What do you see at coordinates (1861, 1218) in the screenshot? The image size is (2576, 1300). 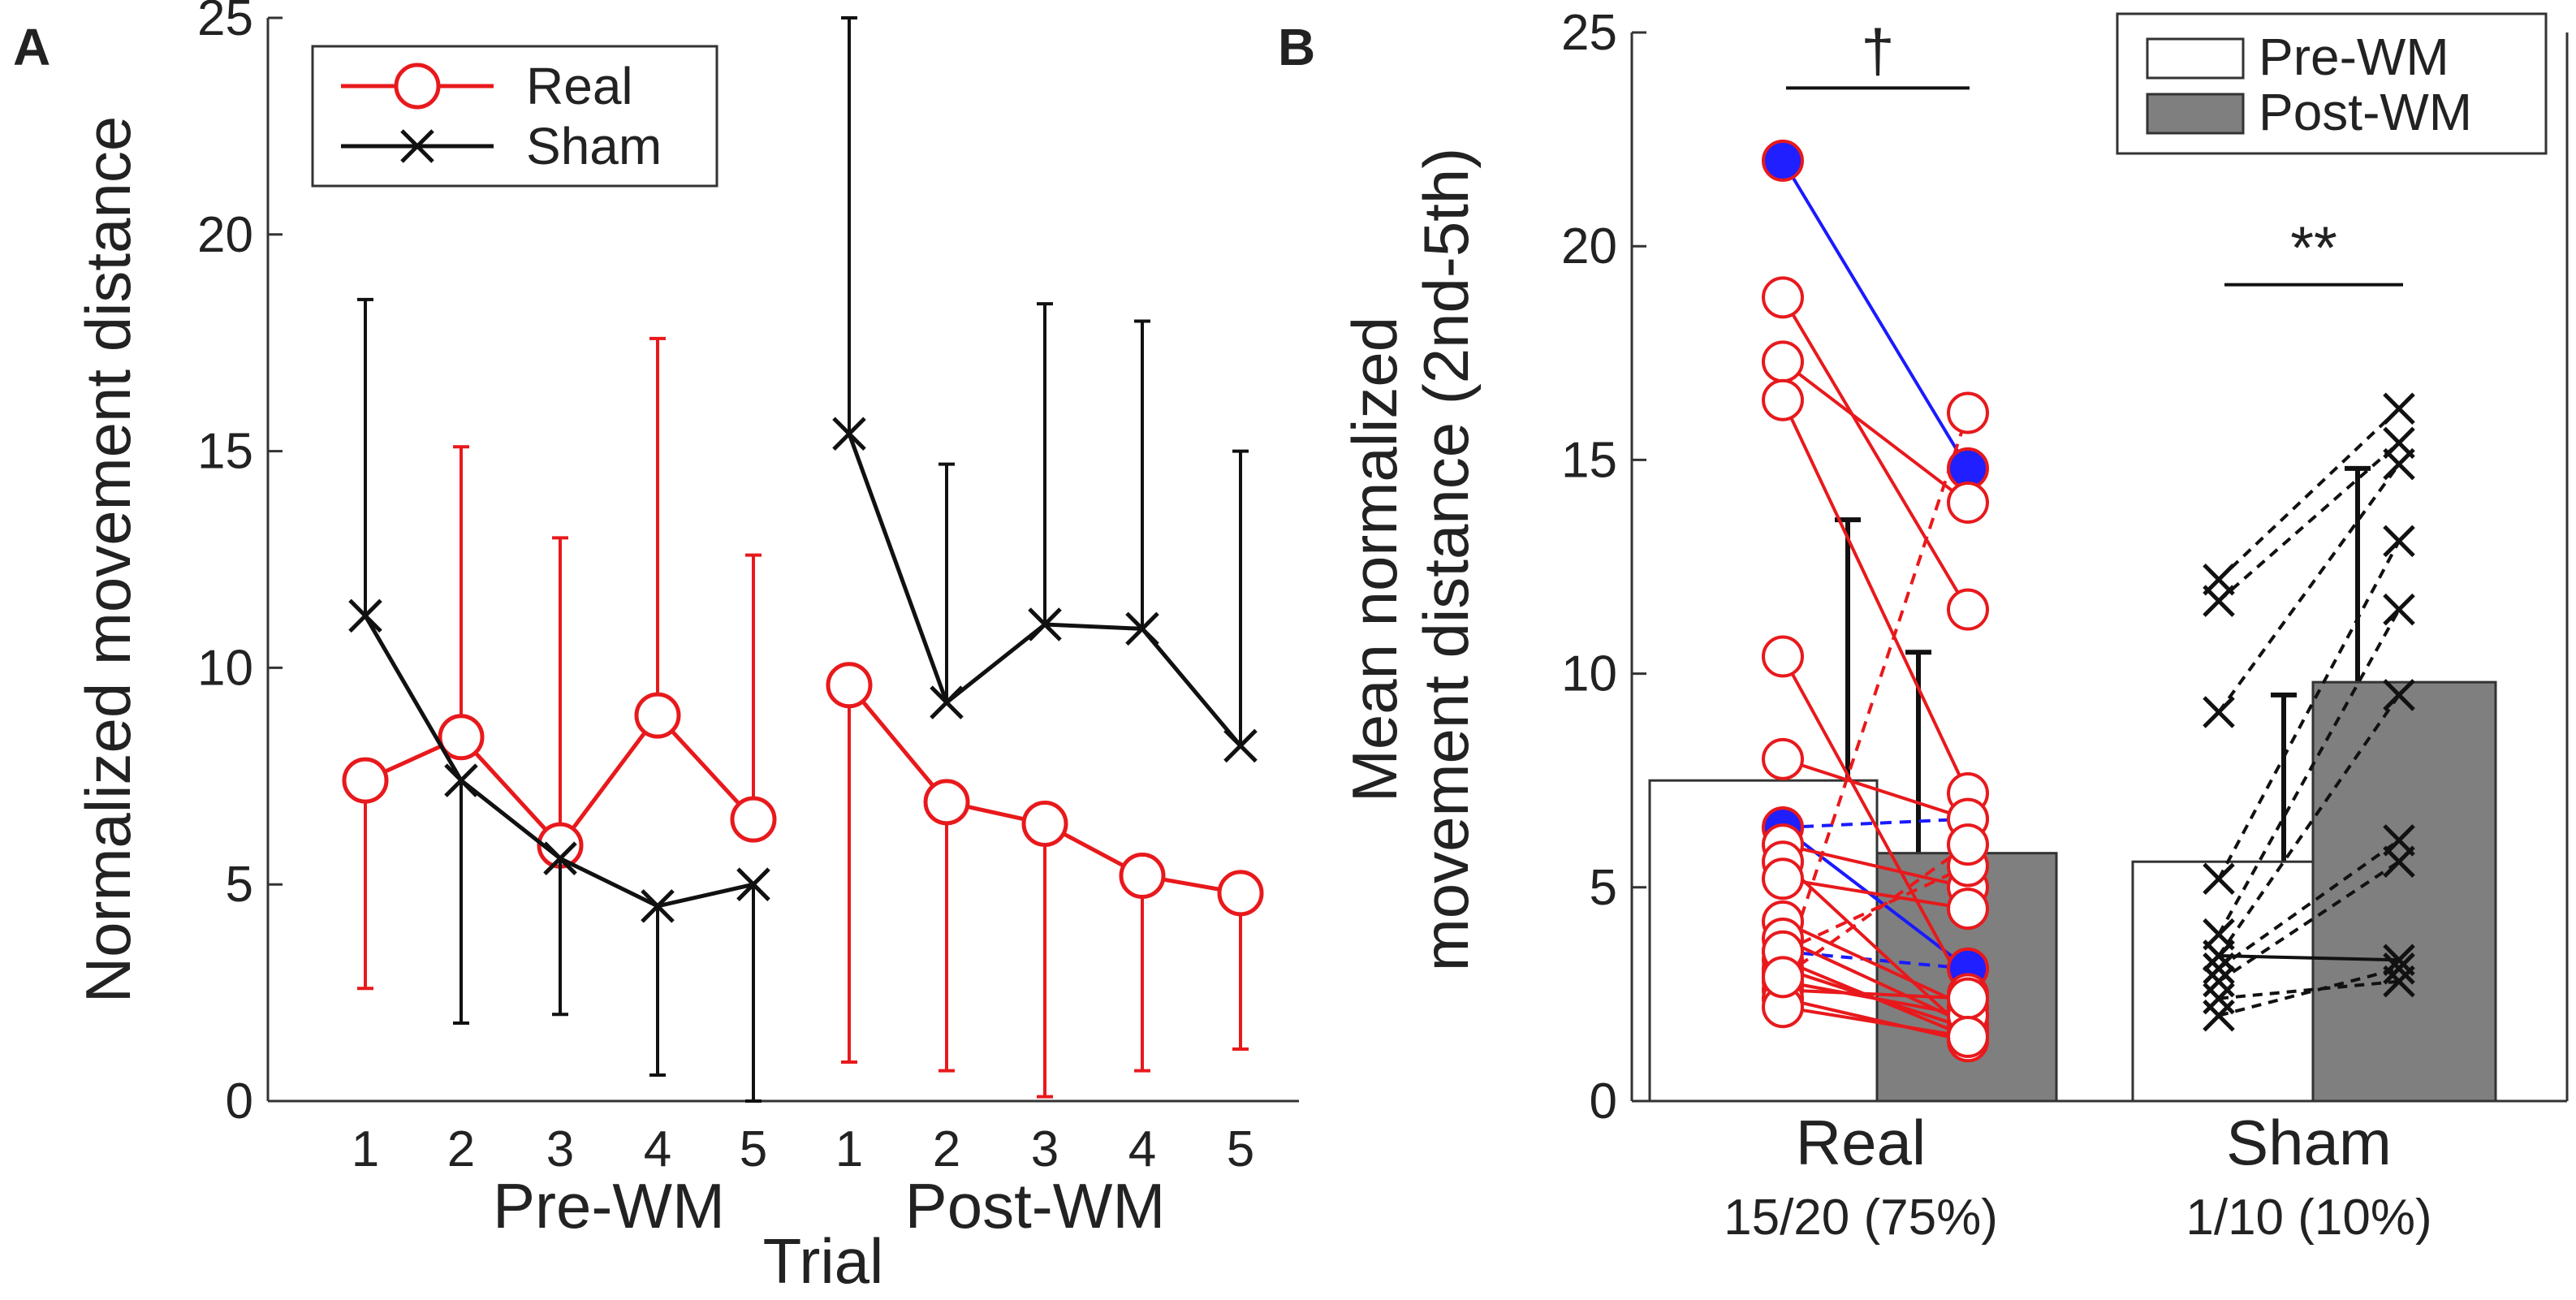 I see `category-sublabel-real: 15/20 (75%)` at bounding box center [1861, 1218].